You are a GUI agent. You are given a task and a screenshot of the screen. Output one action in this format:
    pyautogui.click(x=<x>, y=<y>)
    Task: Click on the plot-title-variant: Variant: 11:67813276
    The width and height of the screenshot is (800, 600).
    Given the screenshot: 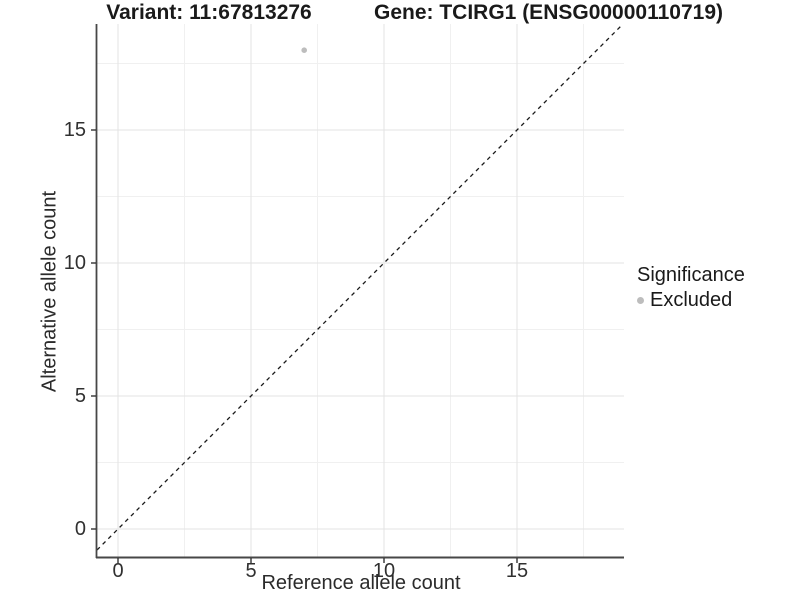 What is the action you would take?
    pyautogui.click(x=209, y=12)
    